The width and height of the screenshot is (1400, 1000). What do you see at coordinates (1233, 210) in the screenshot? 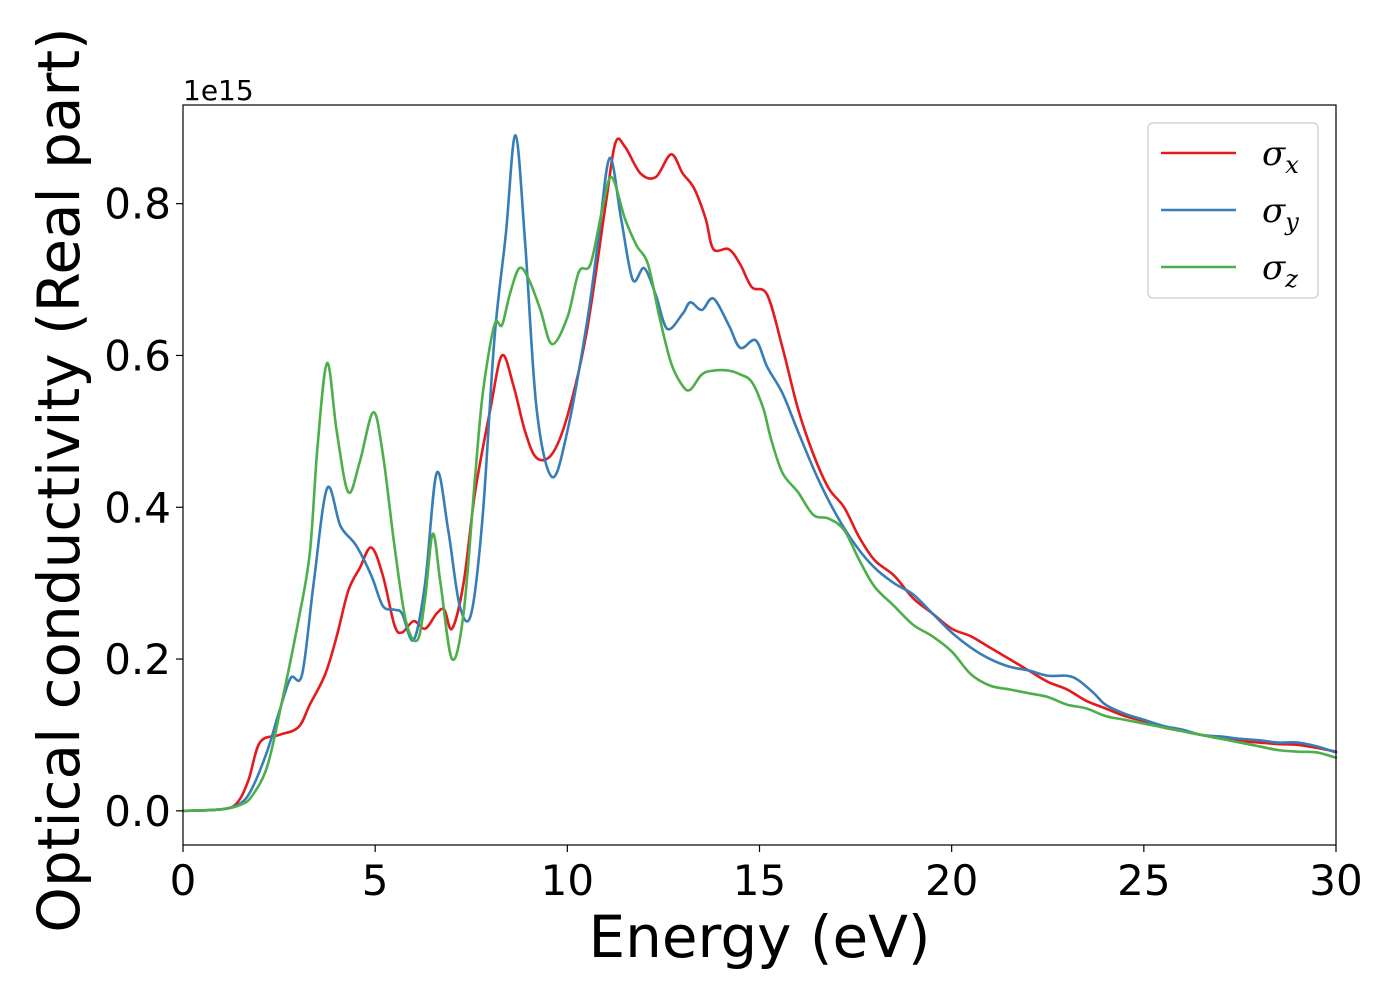
I see `legend: σx σy σz` at bounding box center [1233, 210].